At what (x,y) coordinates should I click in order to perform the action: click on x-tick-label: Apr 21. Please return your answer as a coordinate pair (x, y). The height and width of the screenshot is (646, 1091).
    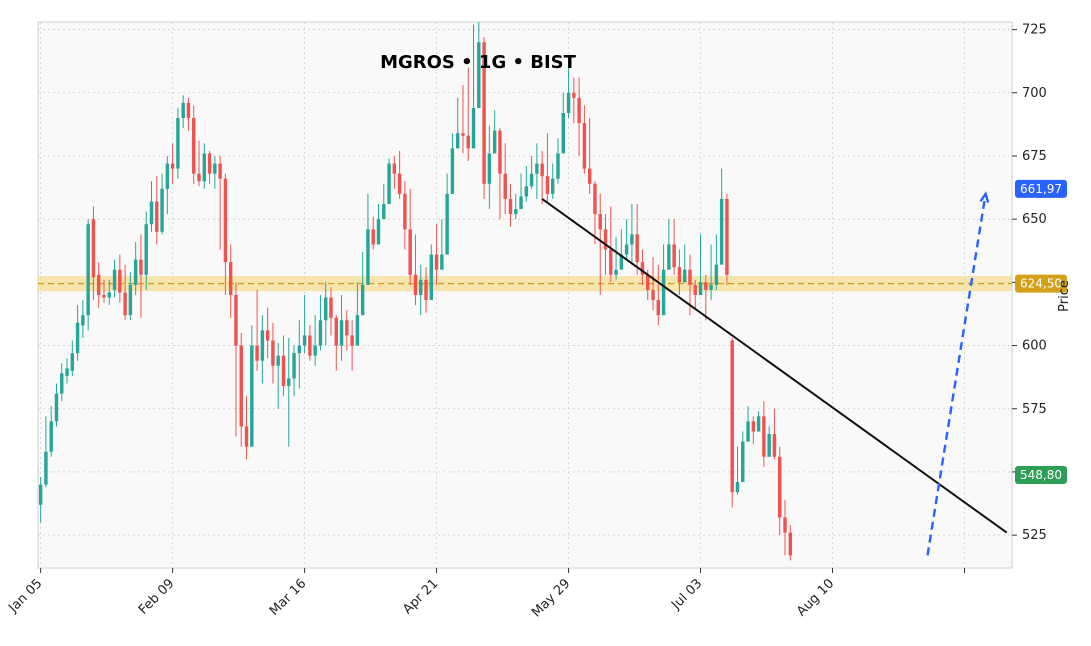
    Looking at the image, I should click on (420, 596).